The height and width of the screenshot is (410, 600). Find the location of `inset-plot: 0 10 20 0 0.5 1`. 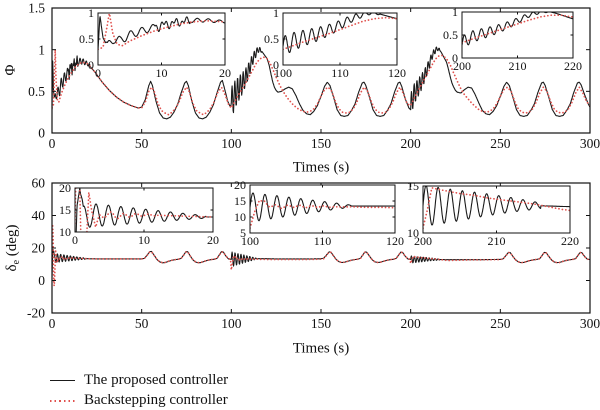

inset-plot: 0 10 20 0 0.5 1 is located at coordinates (155, 43).